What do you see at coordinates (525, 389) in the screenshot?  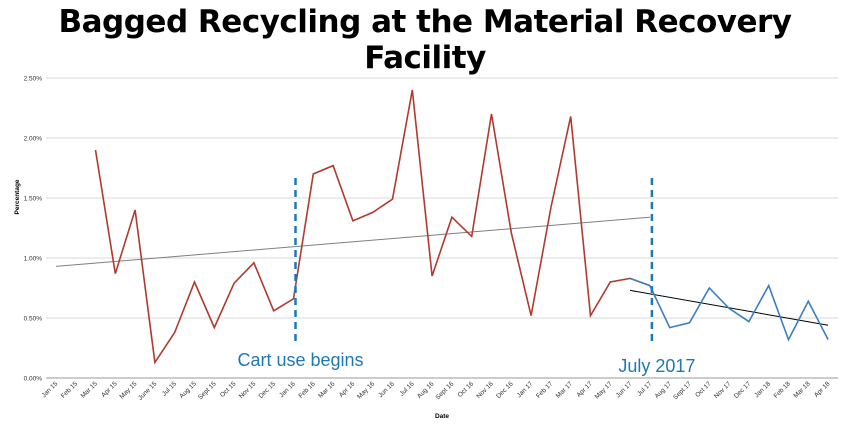 I see `x-tick-label: Jan 17` at bounding box center [525, 389].